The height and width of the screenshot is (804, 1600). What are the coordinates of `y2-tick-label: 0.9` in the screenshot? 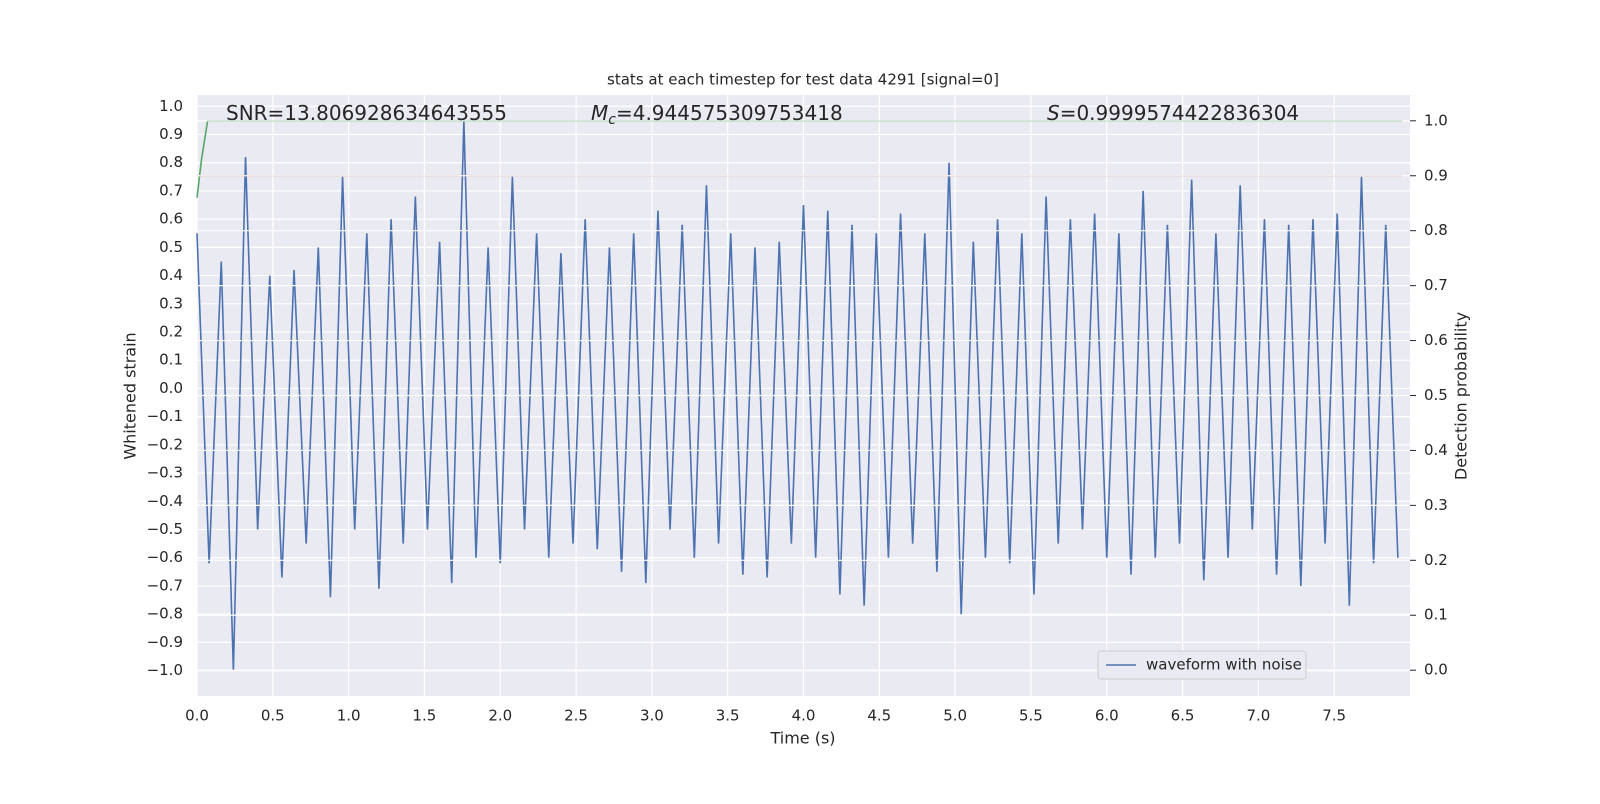 It's located at (1436, 175).